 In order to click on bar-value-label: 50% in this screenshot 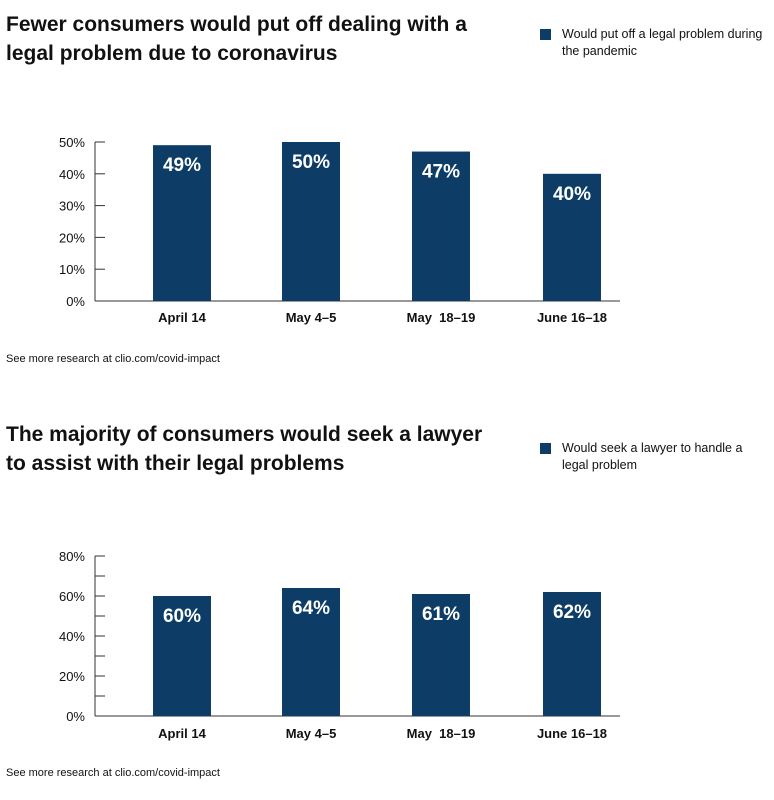, I will do `click(311, 162)`.